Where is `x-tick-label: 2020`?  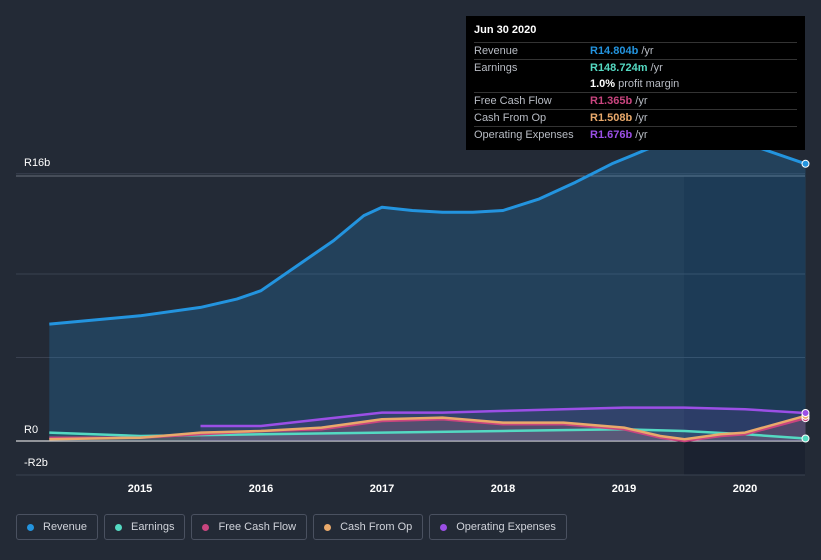
x-tick-label: 2020 is located at coordinates (745, 489).